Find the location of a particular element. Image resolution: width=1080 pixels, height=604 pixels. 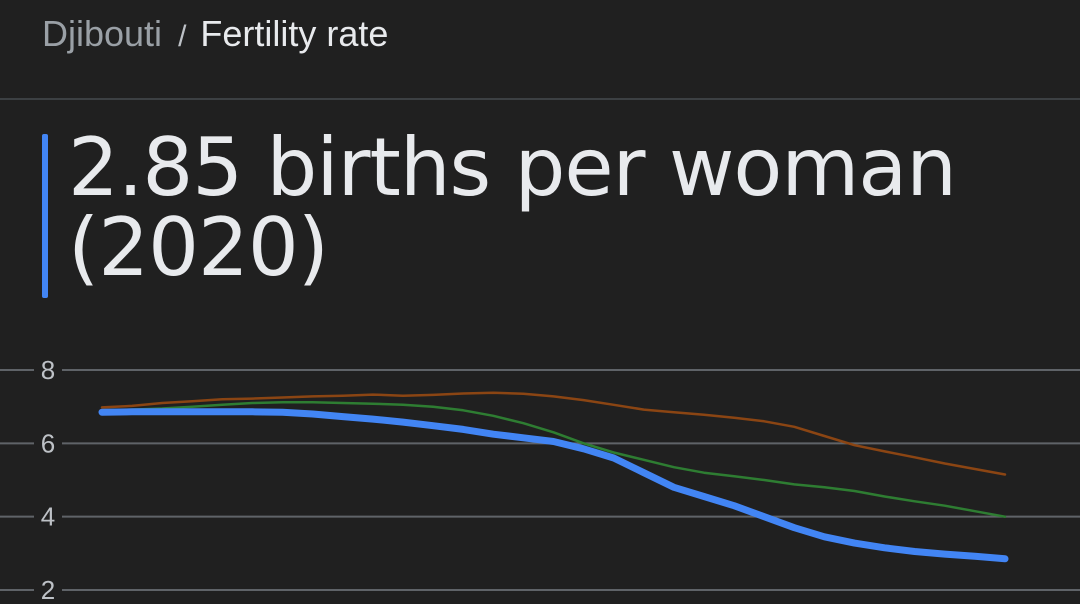

y-tick-label: 4 is located at coordinates (48, 517).